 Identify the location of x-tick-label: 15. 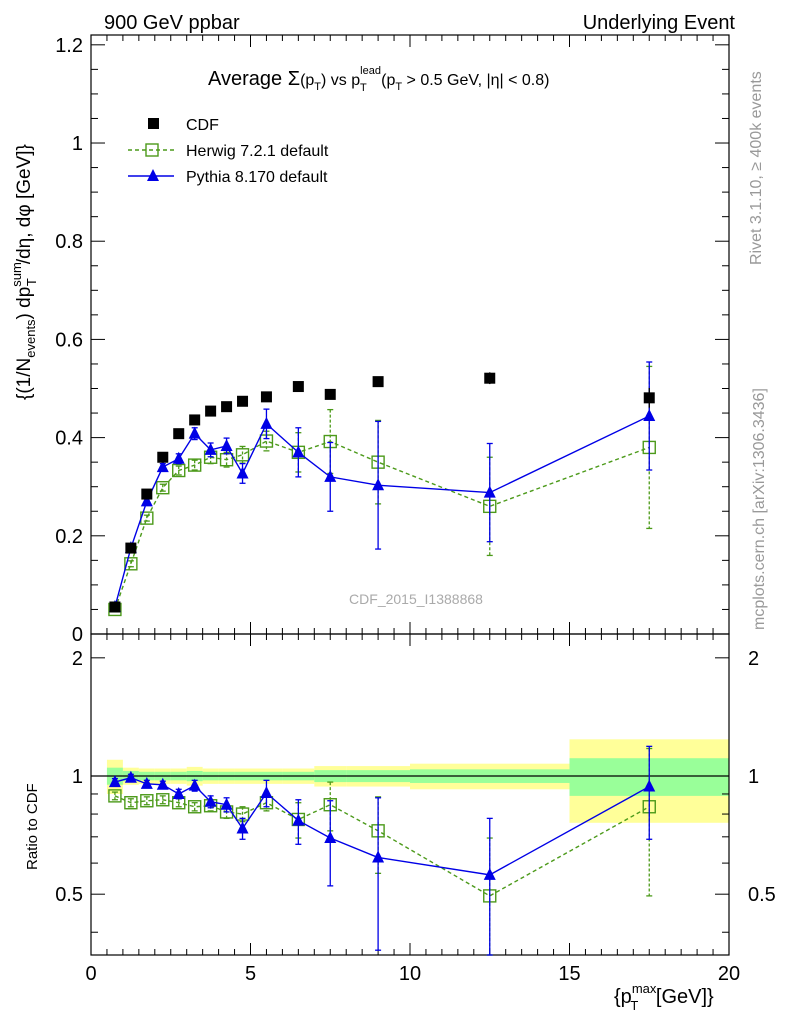
(569, 974).